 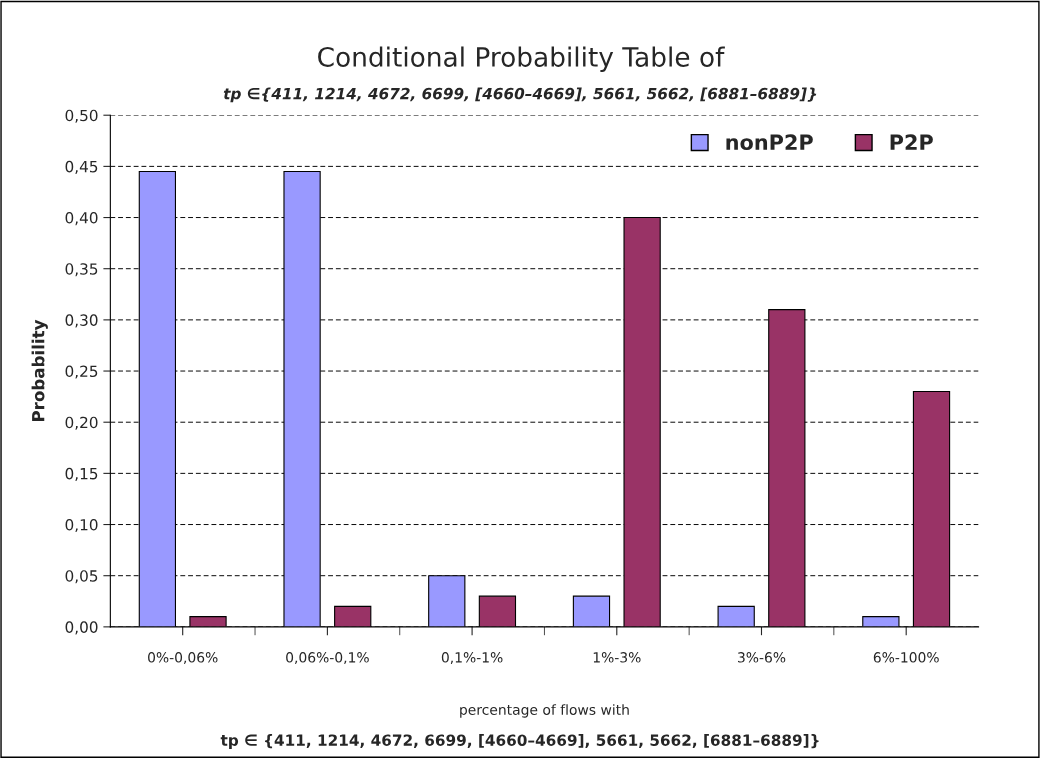 I want to click on y-tick-label: 0,10, so click(x=81, y=526).